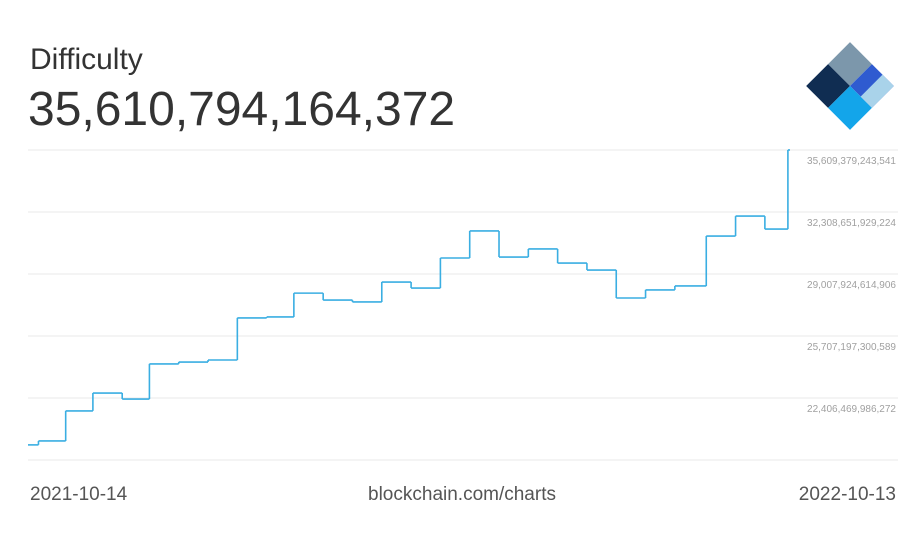 The image size is (919, 535). Describe the element at coordinates (851, 161) in the screenshot. I see `y-tick-label: 35,609,379,243,541` at that location.